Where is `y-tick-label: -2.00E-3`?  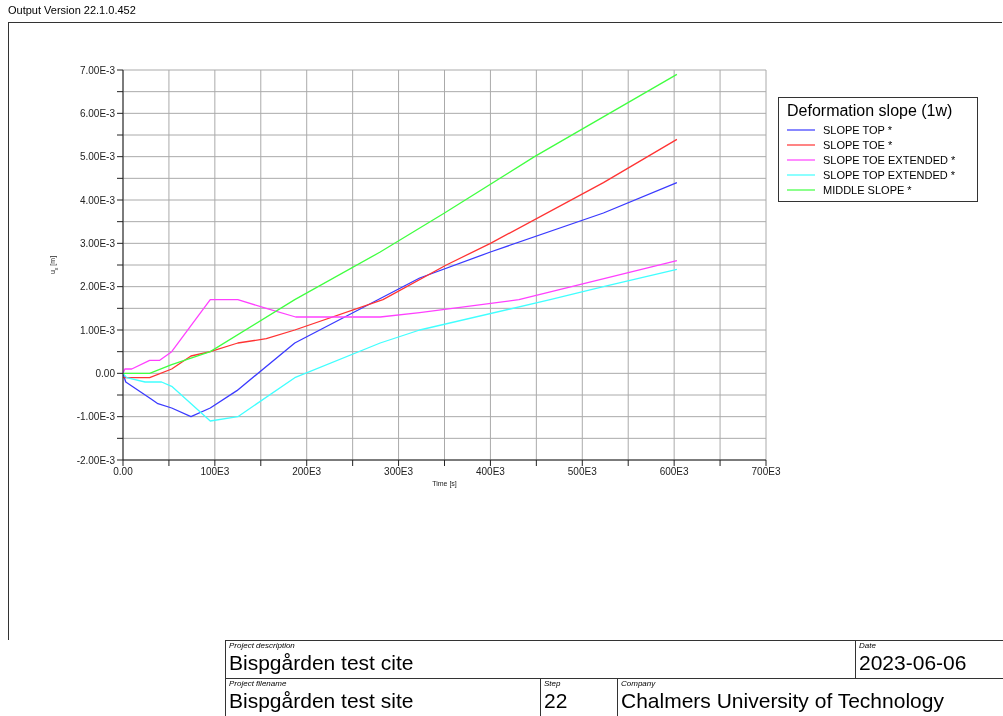 y-tick-label: -2.00E-3 is located at coordinates (96, 460).